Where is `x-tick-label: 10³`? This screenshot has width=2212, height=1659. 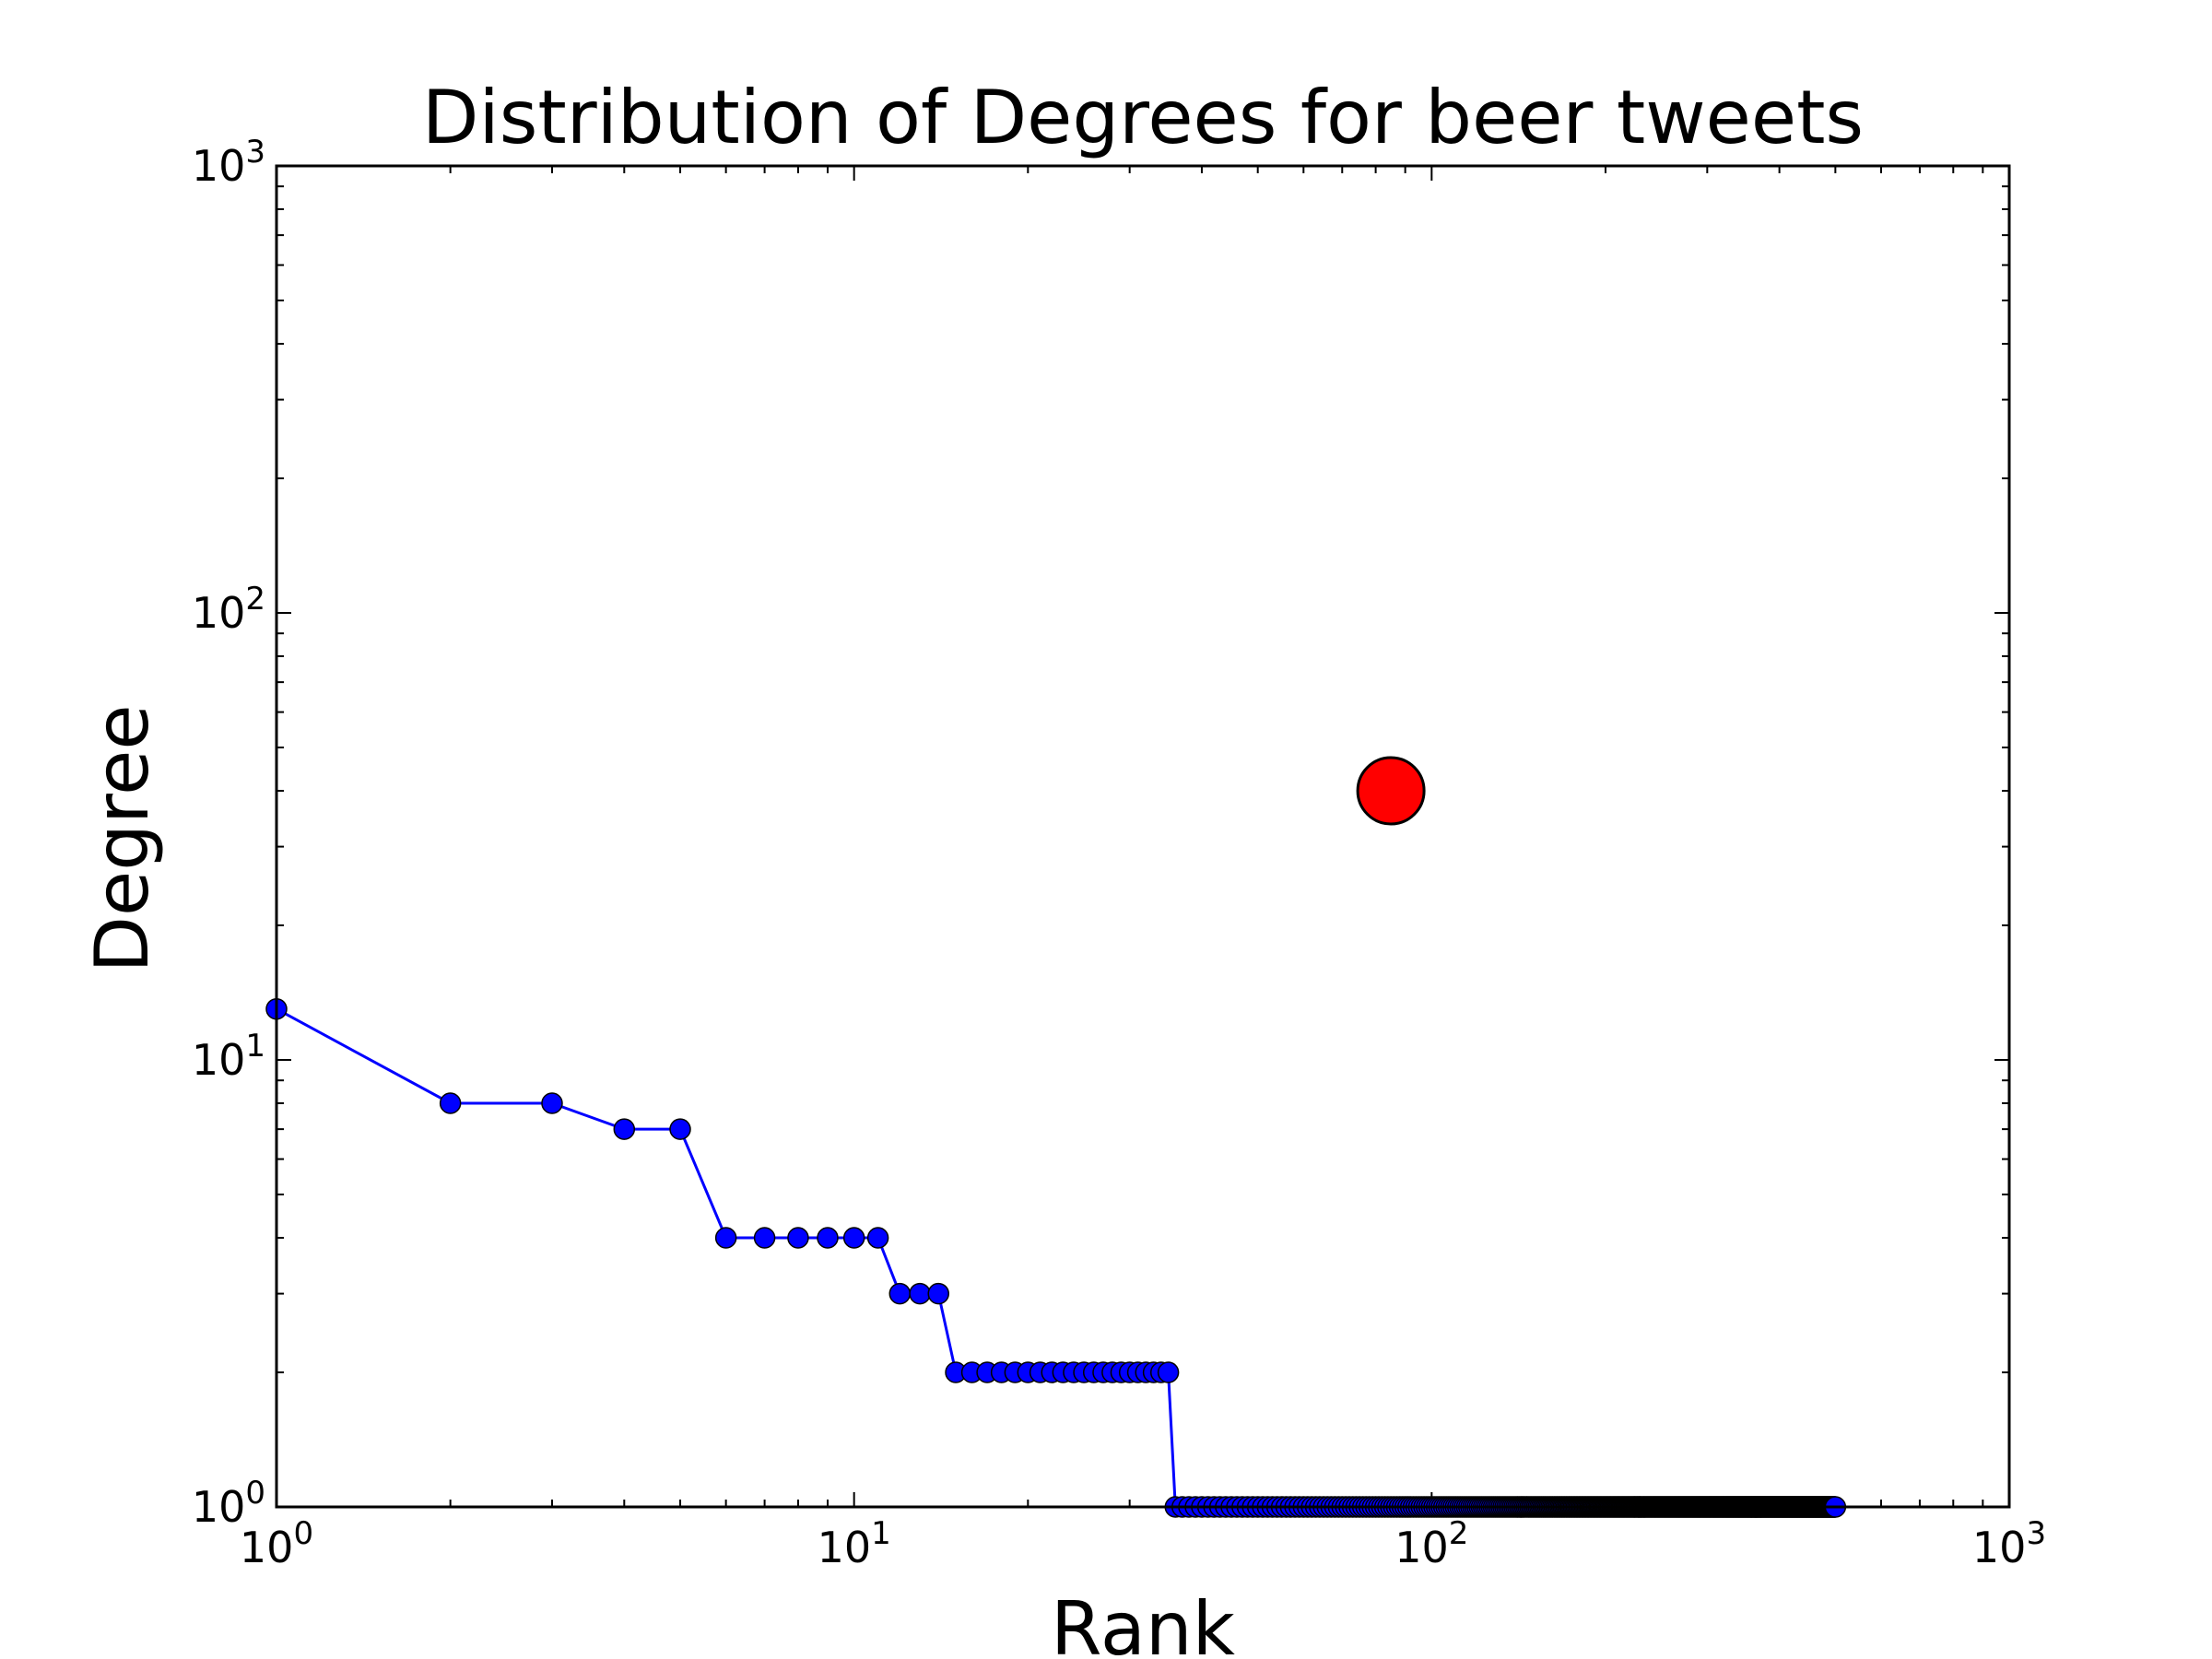 x-tick-label: 10³ is located at coordinates (2009, 1543).